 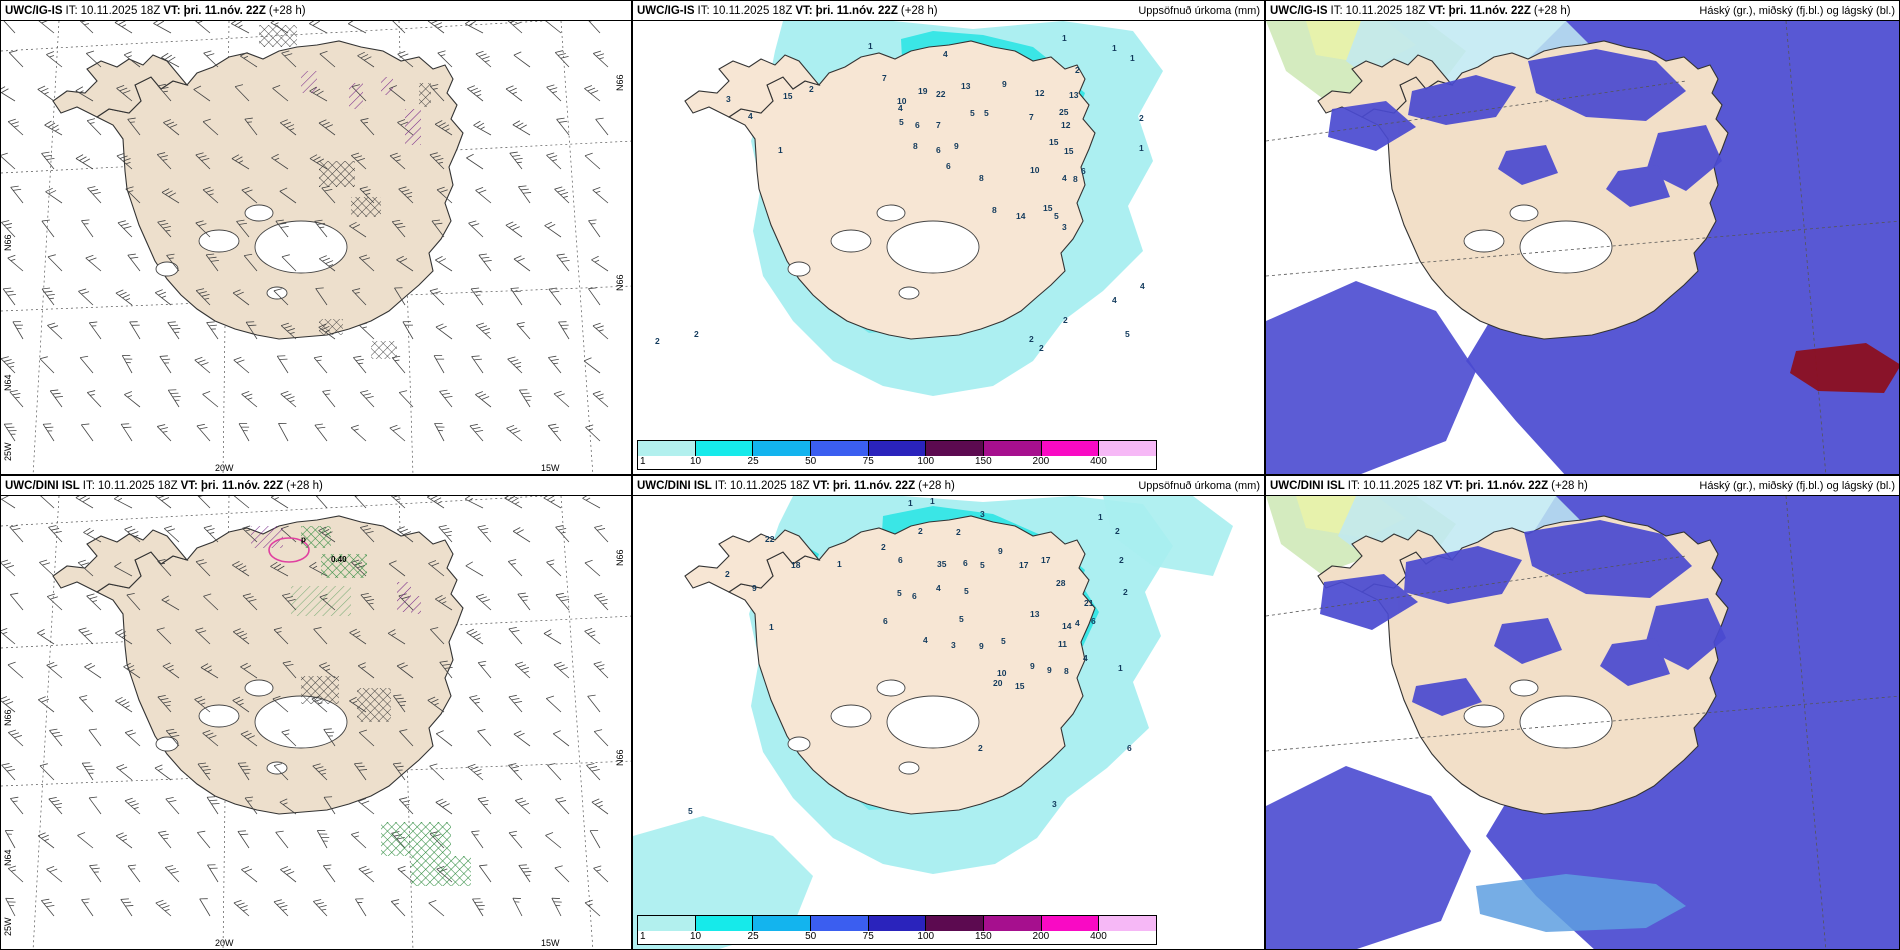 I want to click on panel-vt-value: þri. 11.nóv. 22Z, so click(x=874, y=485).